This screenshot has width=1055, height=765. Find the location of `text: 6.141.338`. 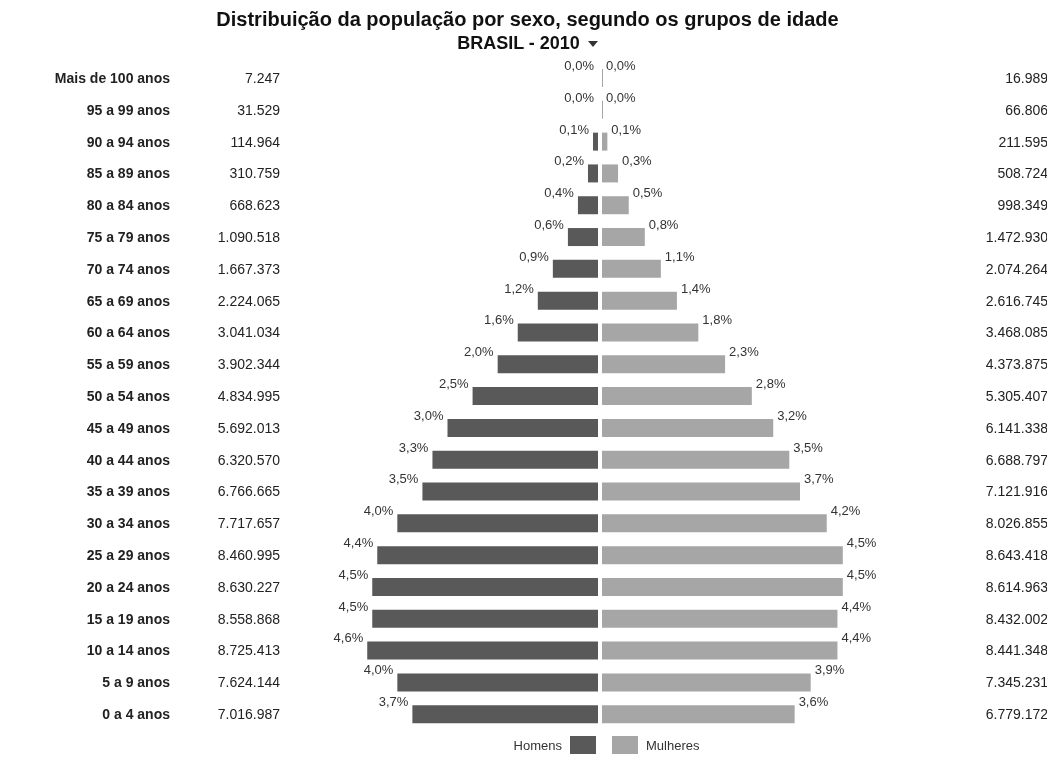

text: 6.141.338 is located at coordinates (1017, 427).